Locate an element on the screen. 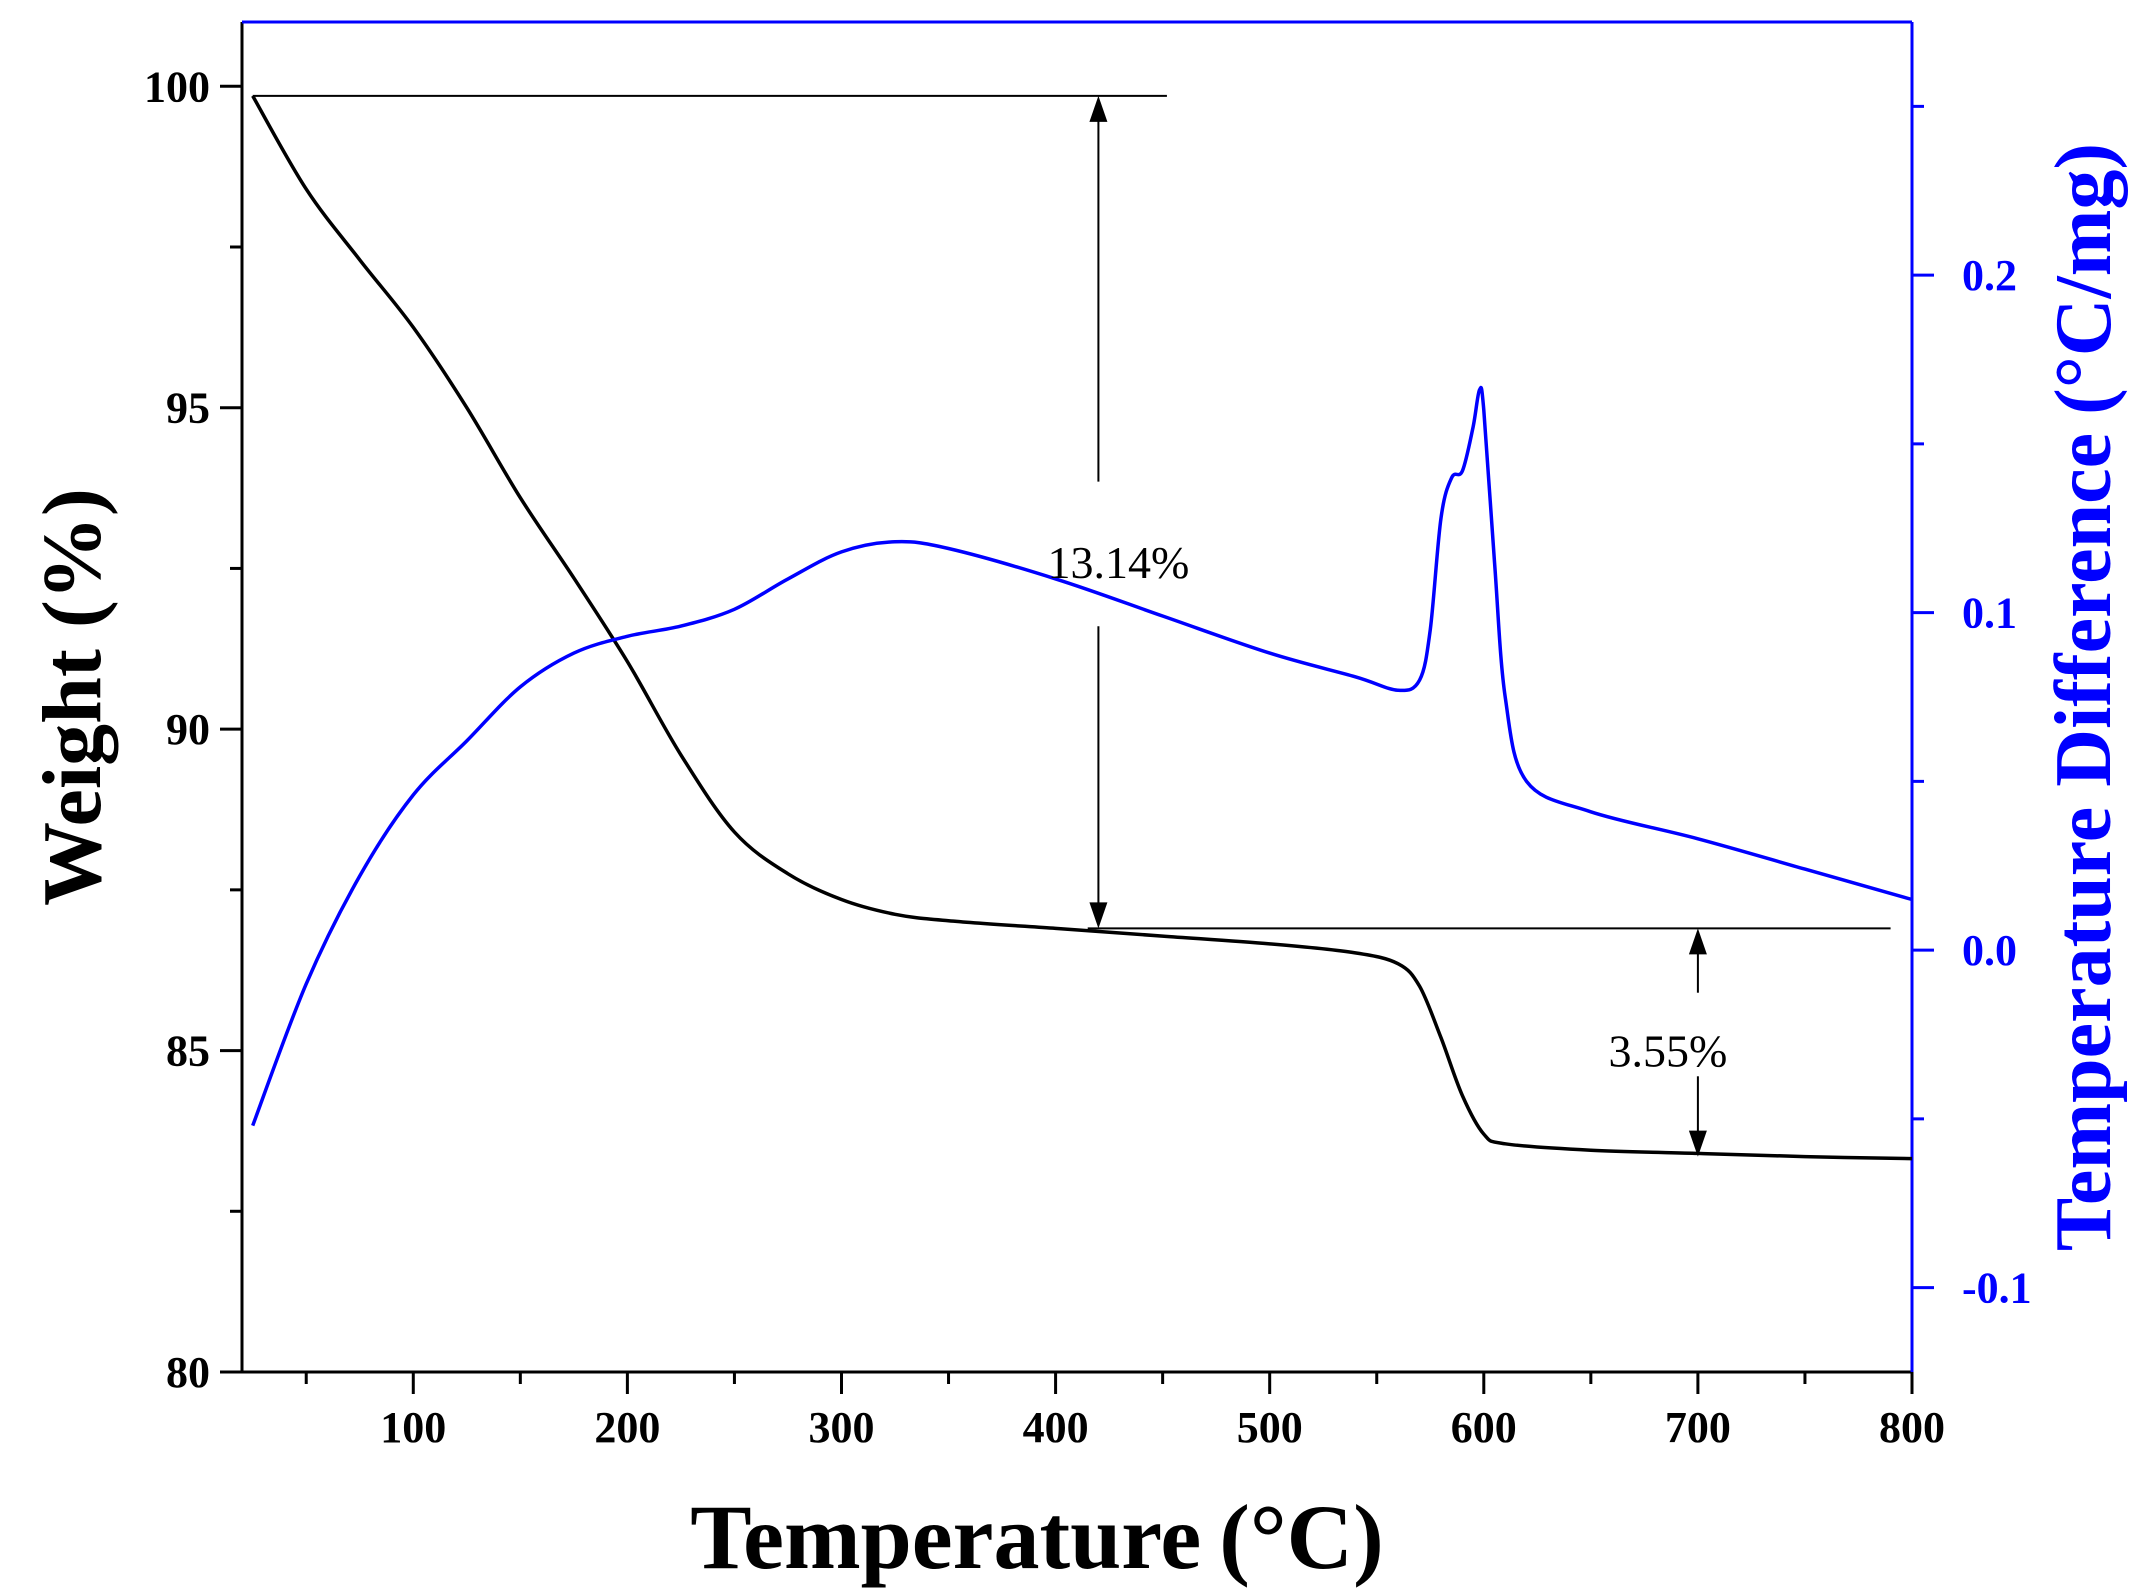 The height and width of the screenshot is (1590, 2145). arrow-13-bottom-head is located at coordinates (1098, 915).